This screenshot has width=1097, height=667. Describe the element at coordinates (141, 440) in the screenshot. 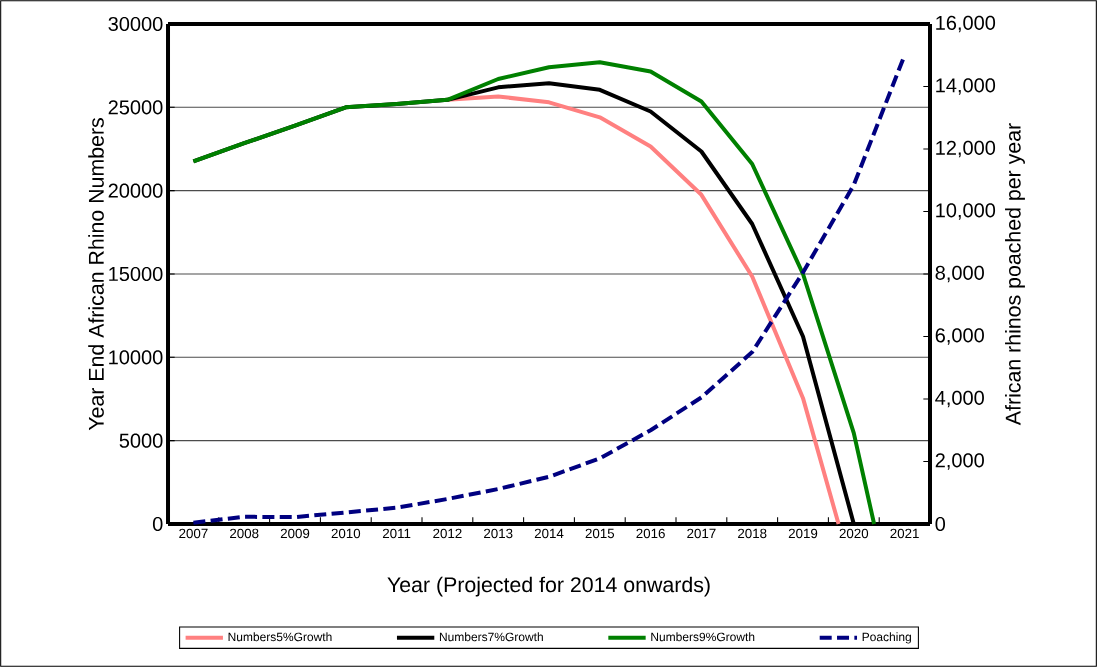

I see `y-tick-label: 5000` at that location.